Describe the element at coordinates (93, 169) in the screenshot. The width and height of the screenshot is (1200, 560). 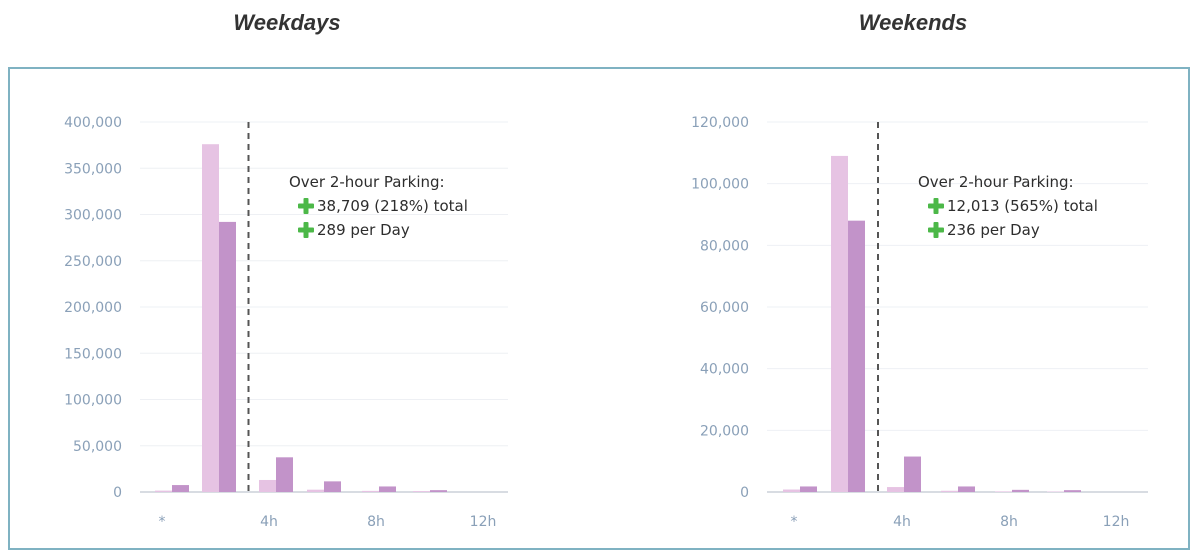
I see `y-tick-label: 350,000` at that location.